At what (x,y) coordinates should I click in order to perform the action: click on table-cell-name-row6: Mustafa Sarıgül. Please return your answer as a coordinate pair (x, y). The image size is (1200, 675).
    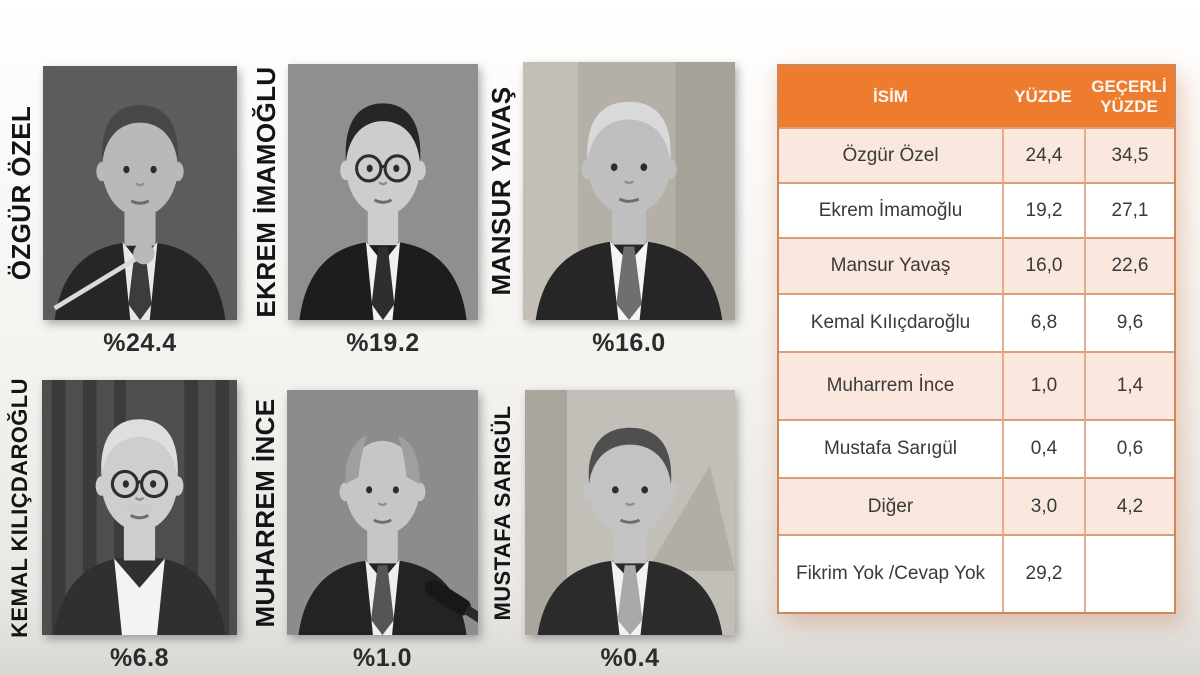
    Looking at the image, I should click on (890, 448).